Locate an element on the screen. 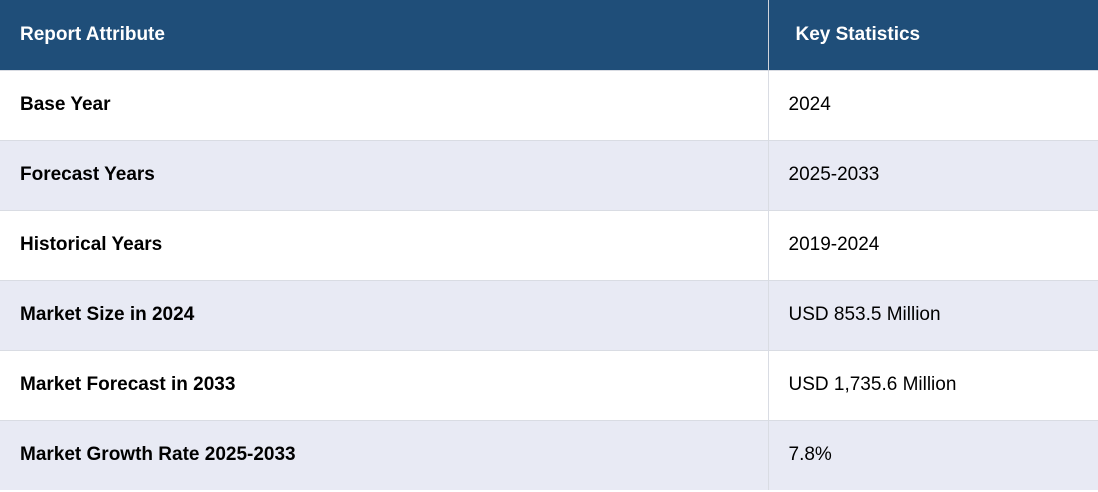 The image size is (1098, 492). header-row: Report Attribute Key Statistics is located at coordinates (549, 35).